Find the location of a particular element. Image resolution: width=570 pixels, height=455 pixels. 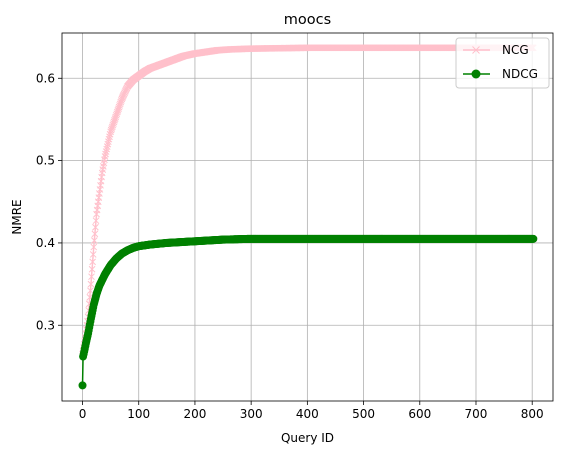

legend-label: NDCG is located at coordinates (520, 74).